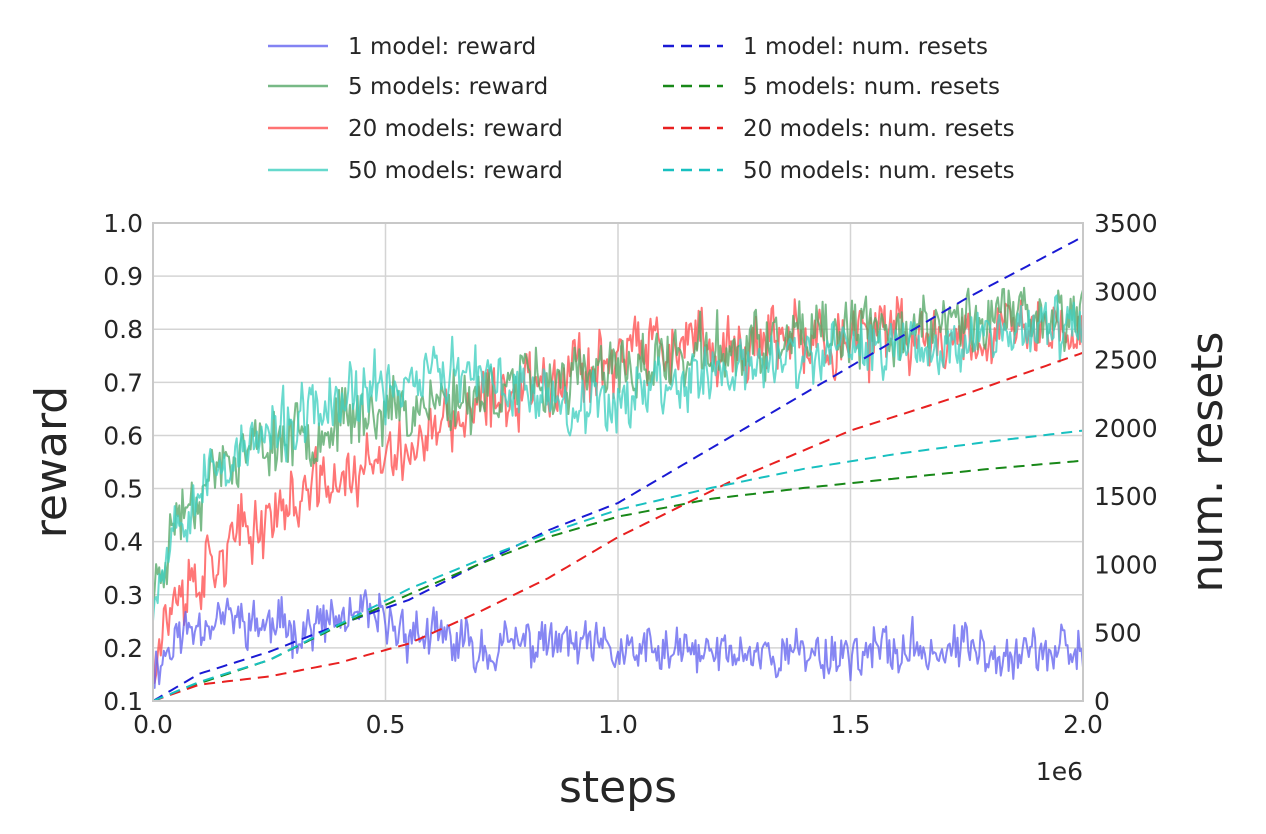  What do you see at coordinates (123, 462) in the screenshot?
I see `y-axis-ticks: 0.1 0.2 0.3 0.4 0.5 0.6 0.7 0.8 0.9 1.0` at bounding box center [123, 462].